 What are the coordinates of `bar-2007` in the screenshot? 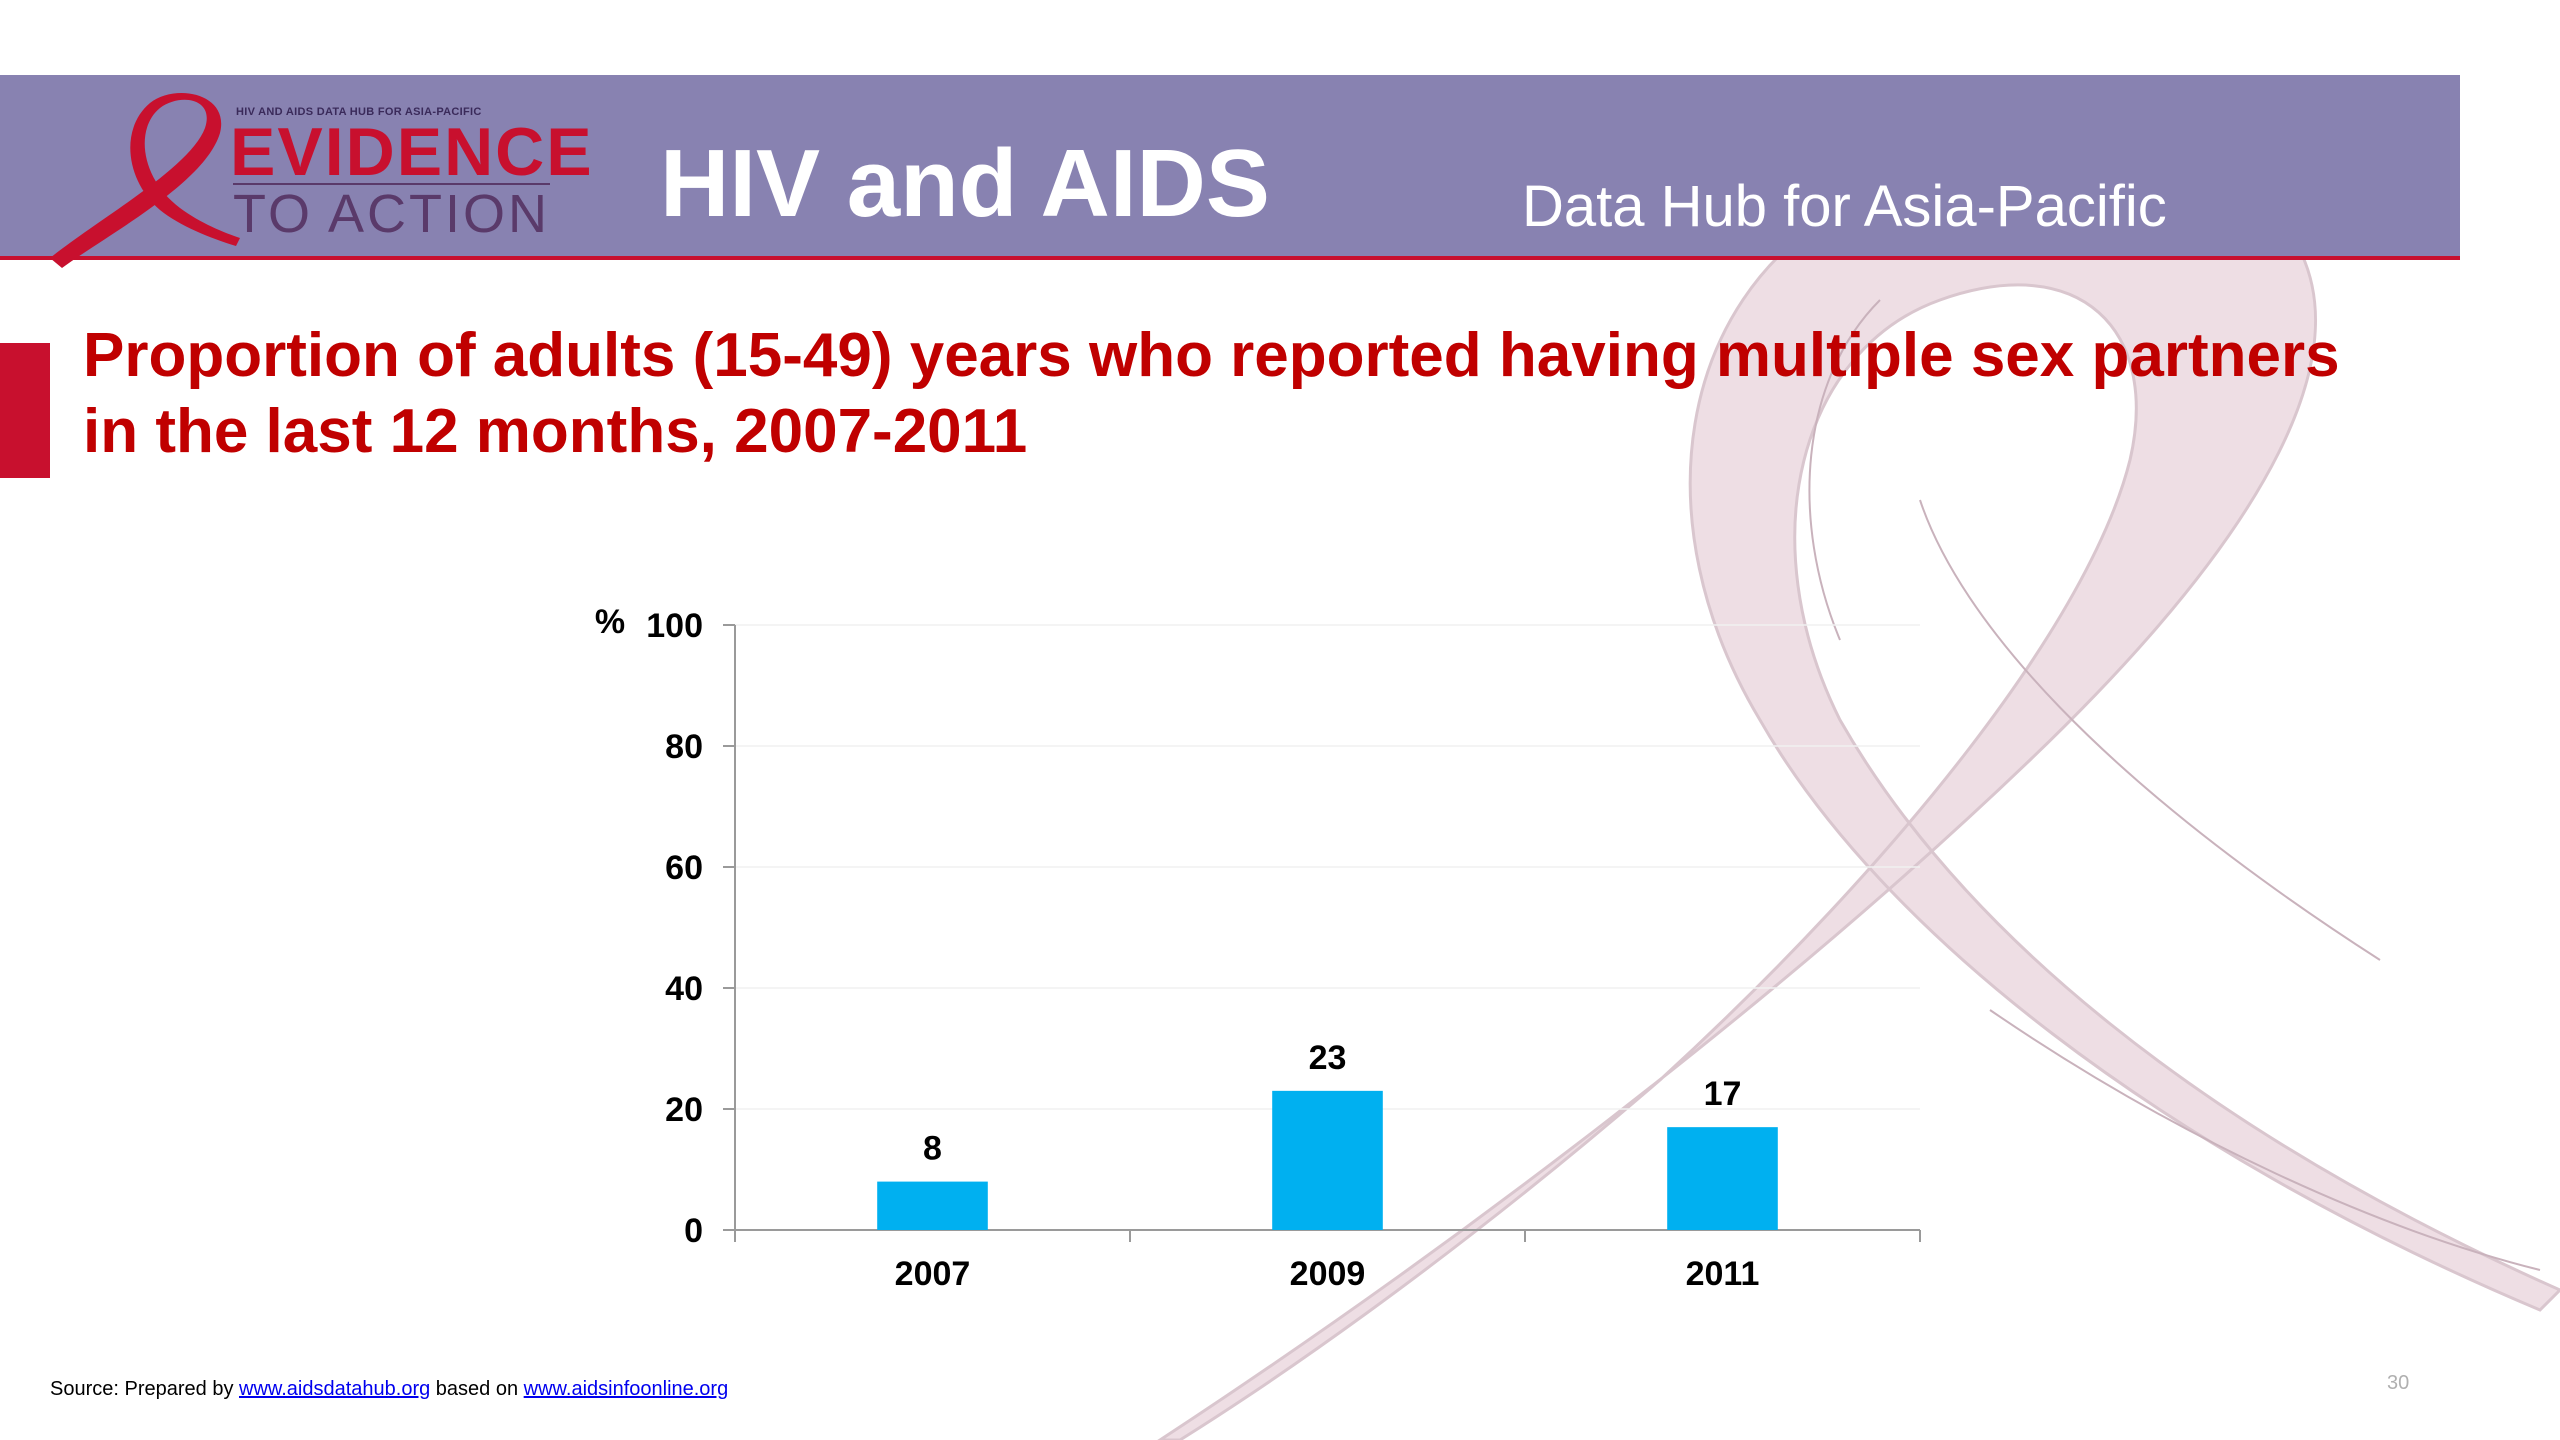 It's located at (932, 1205).